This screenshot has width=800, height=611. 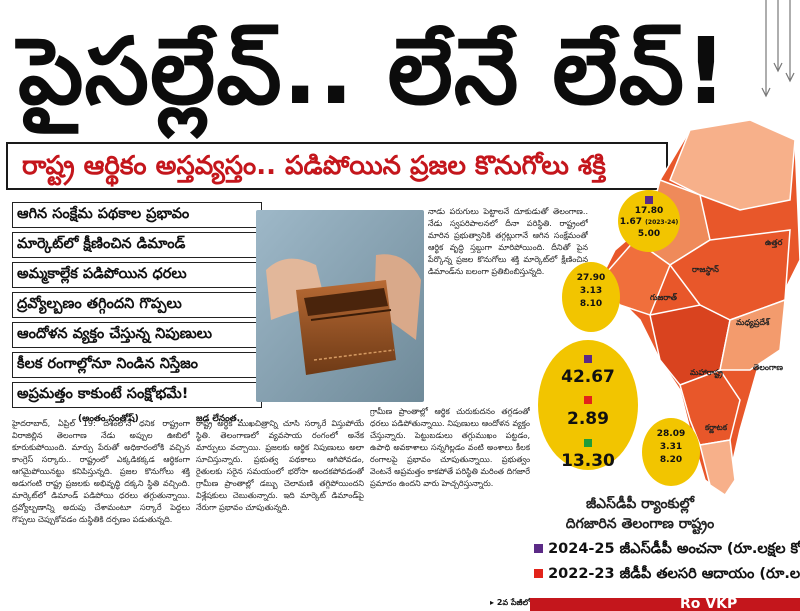 I want to click on stat-circle-rajasthan: 17.80 1.67 (2023-24) 5.00, so click(x=649, y=221).